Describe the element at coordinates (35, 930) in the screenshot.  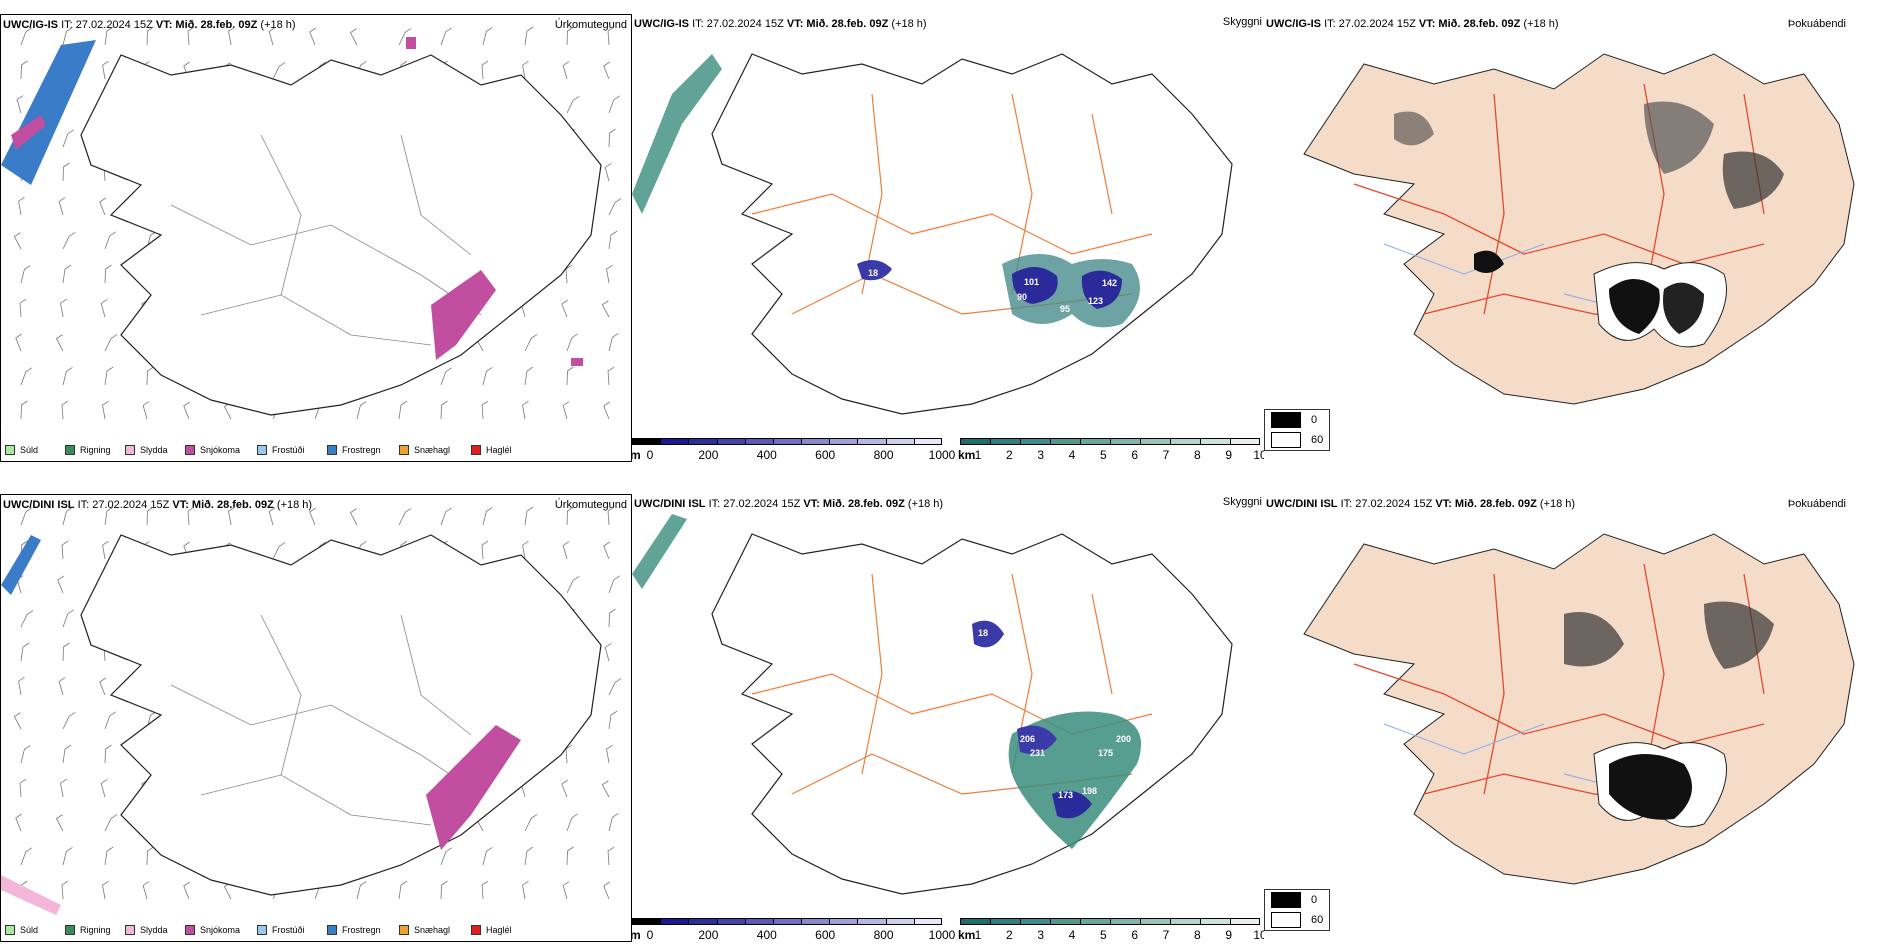
I see `legend-item: Súld` at that location.